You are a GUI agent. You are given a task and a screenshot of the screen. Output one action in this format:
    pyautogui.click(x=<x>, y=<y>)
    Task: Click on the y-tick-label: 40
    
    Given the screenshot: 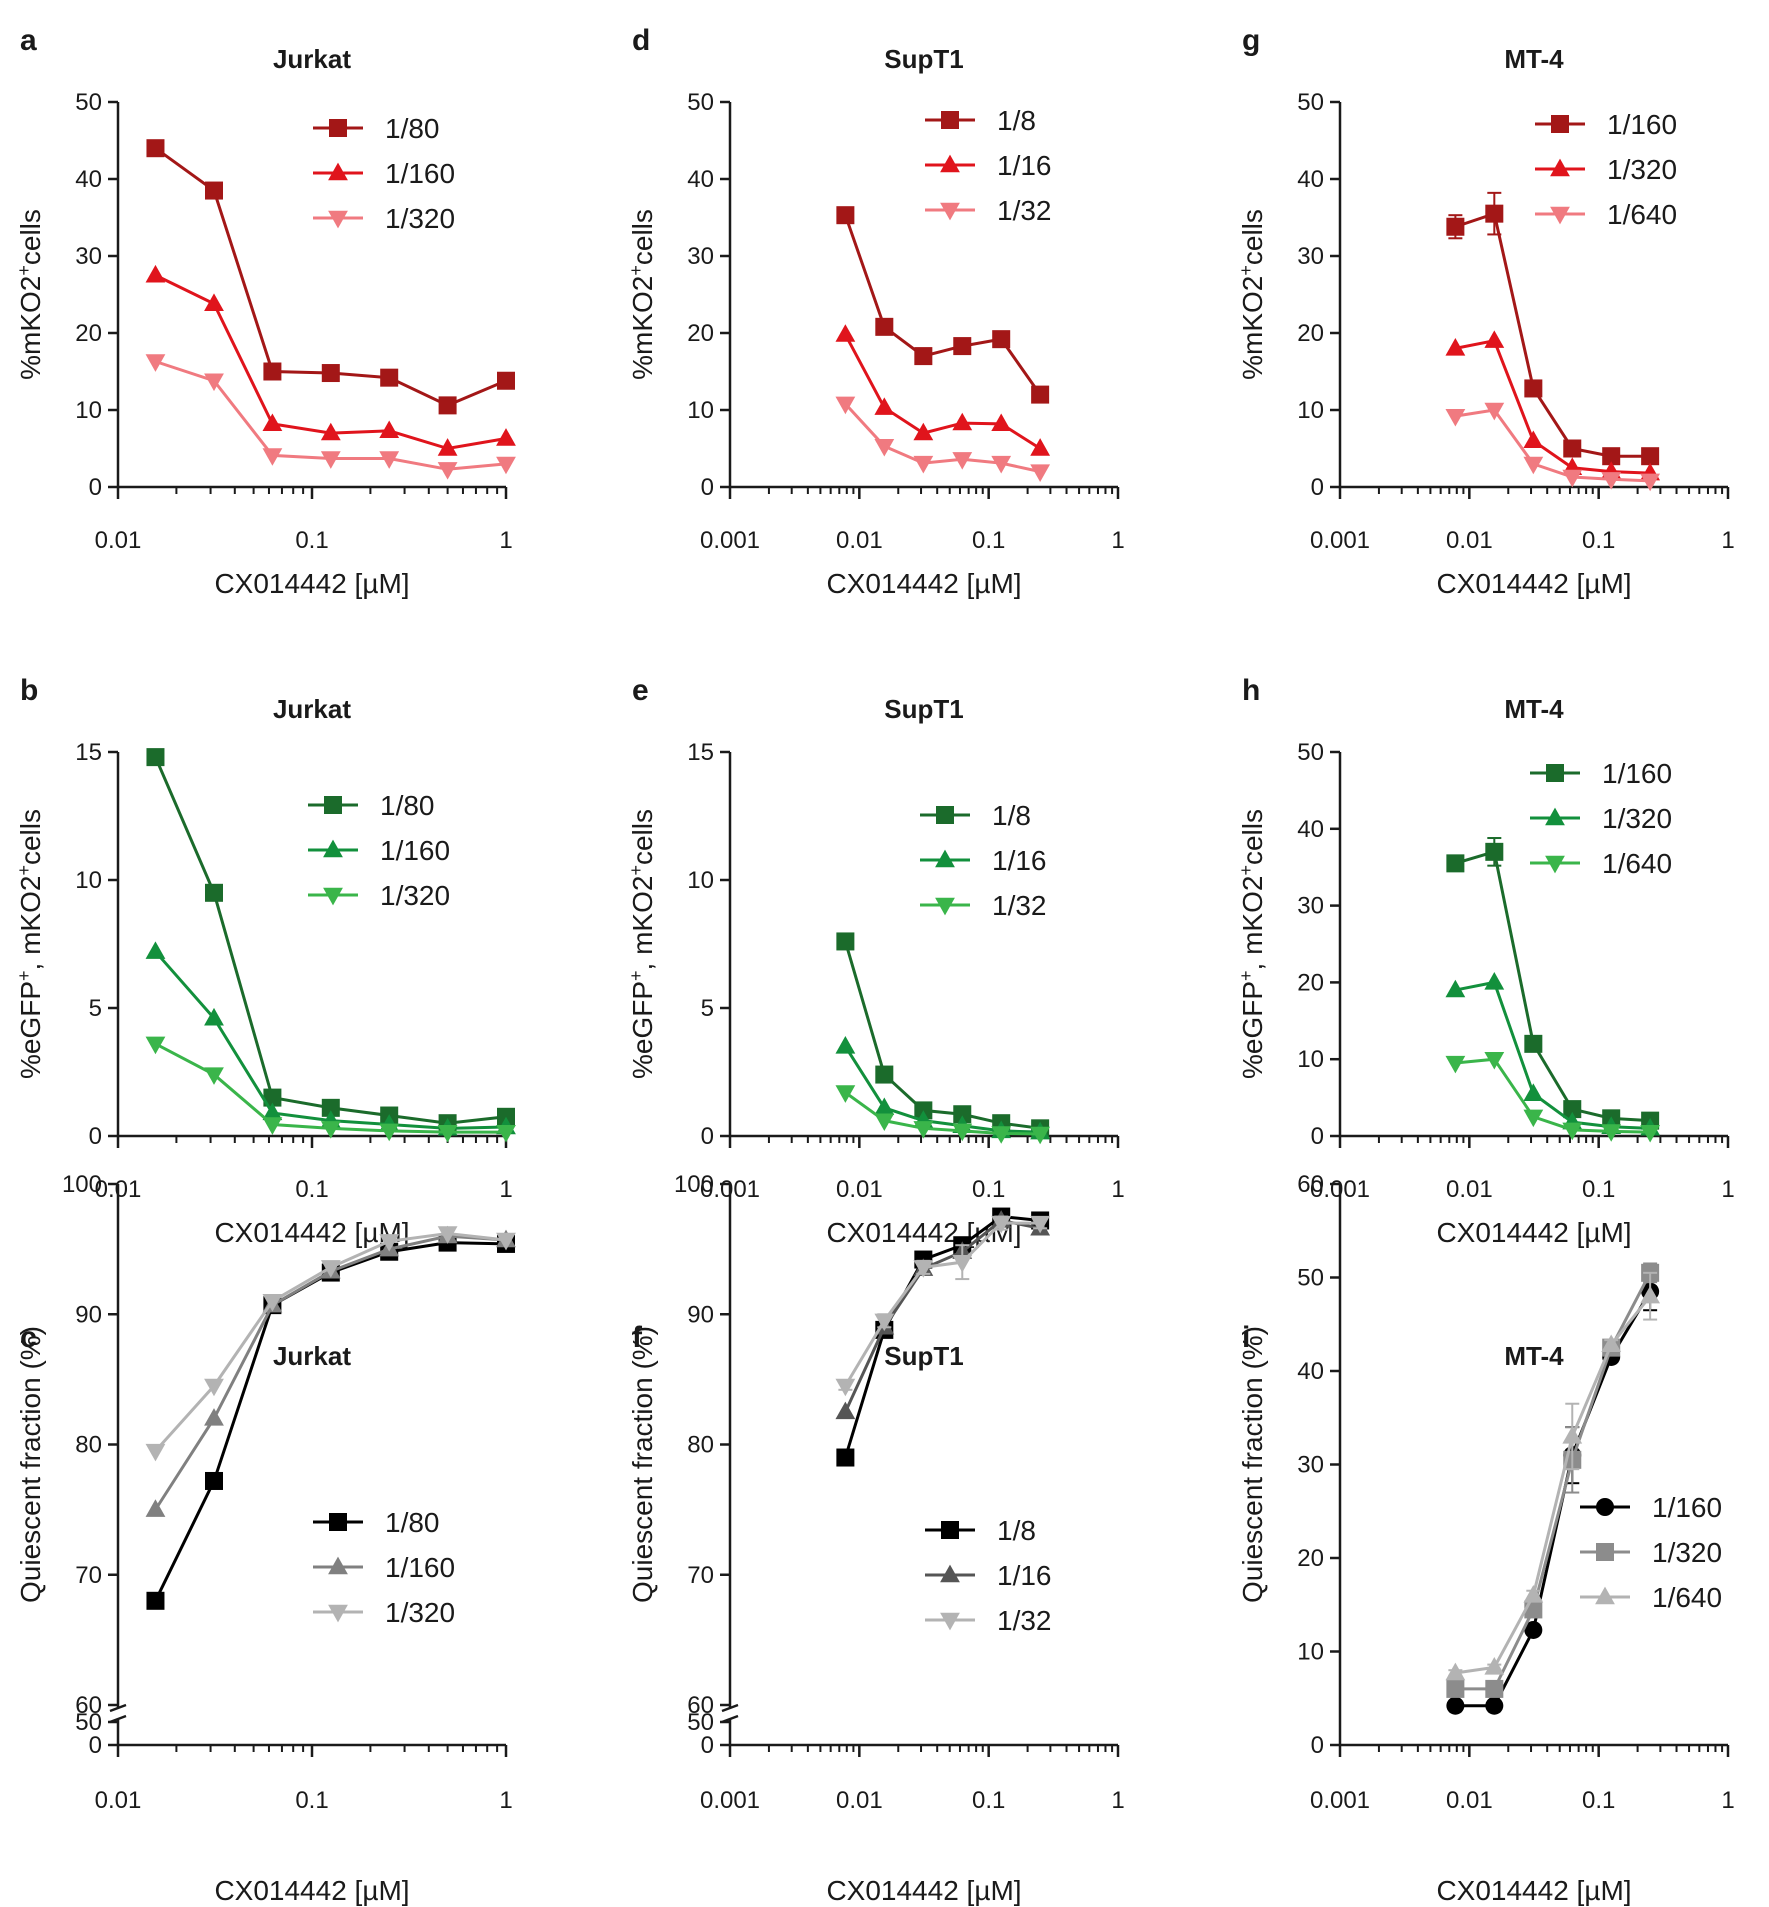 What is the action you would take?
    pyautogui.click(x=700, y=179)
    